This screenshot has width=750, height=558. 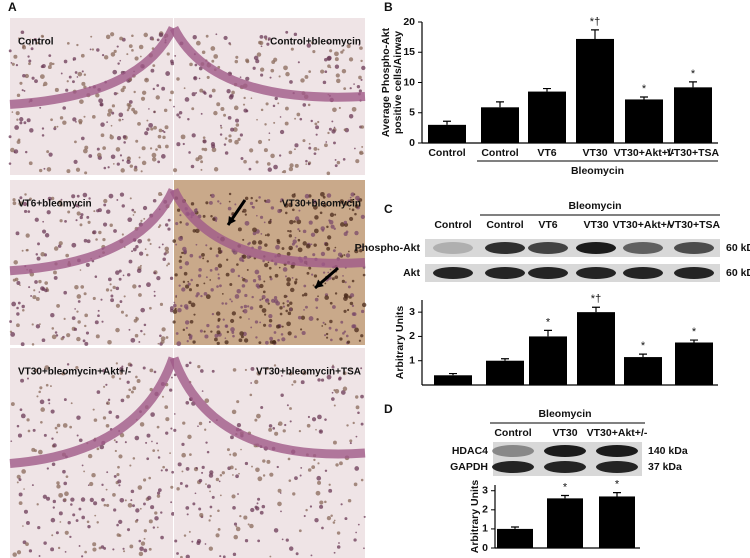 What do you see at coordinates (565, 451) in the screenshot?
I see `blot-band` at bounding box center [565, 451].